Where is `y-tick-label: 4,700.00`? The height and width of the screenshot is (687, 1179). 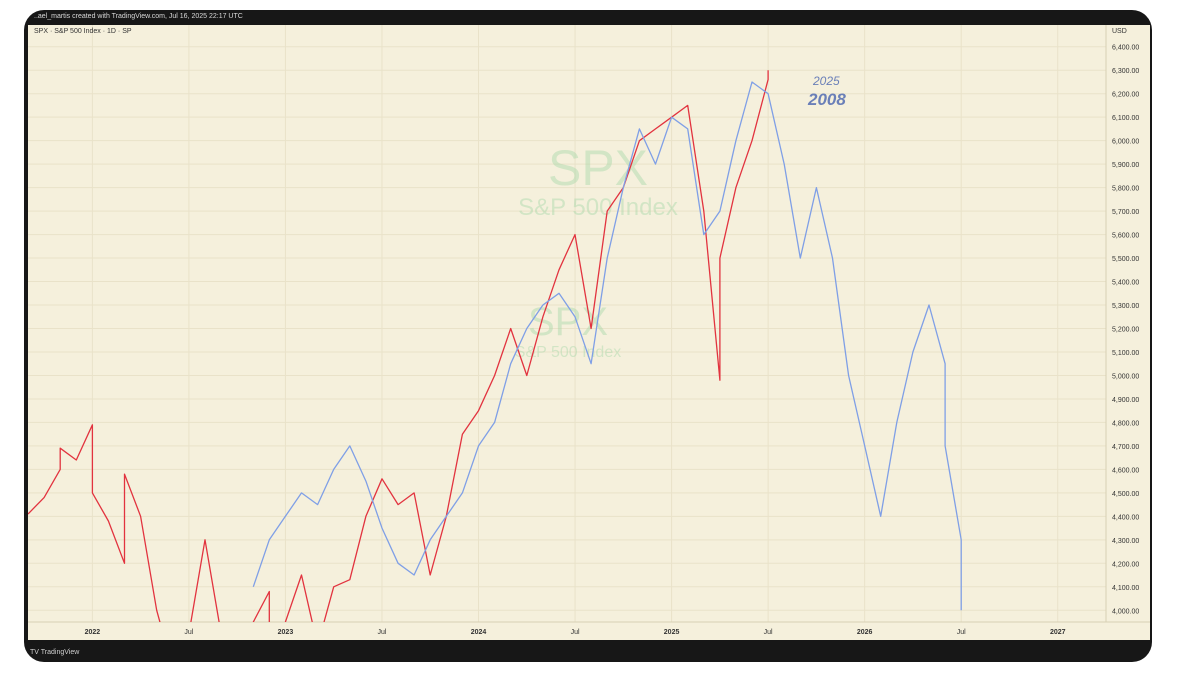
y-tick-label: 4,700.00 is located at coordinates (1125, 447).